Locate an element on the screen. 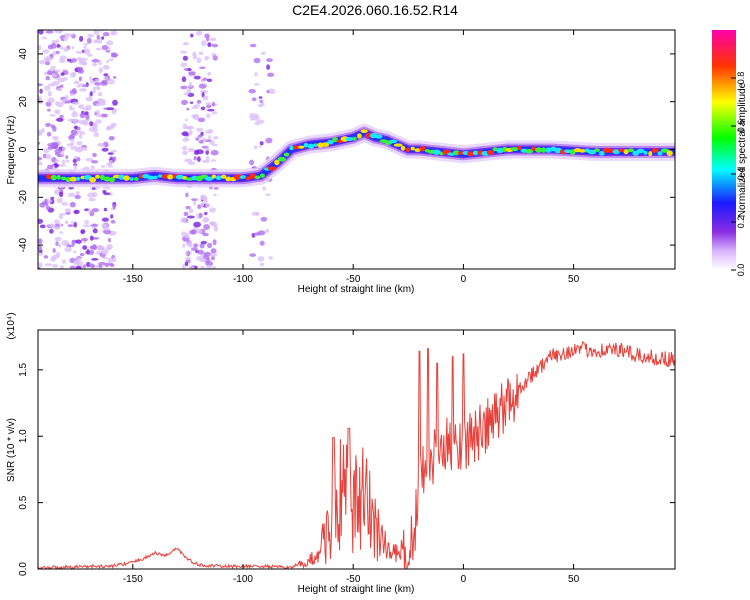 This screenshot has height=600, width=750. snr-xtick-label: -50 is located at coordinates (353, 579).